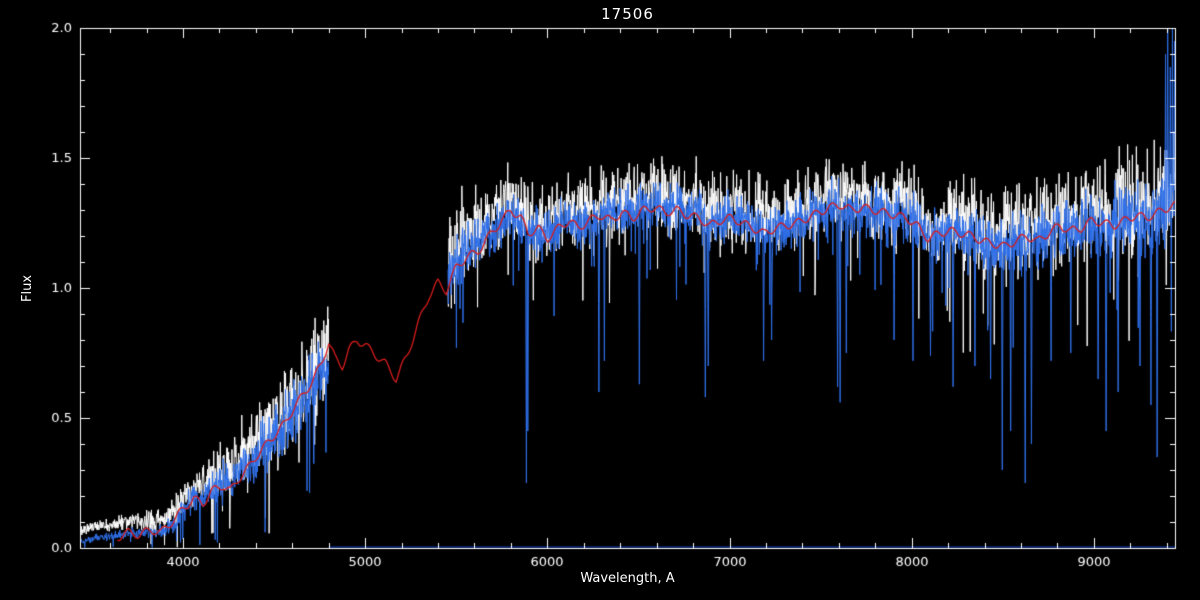 The height and width of the screenshot is (600, 1200). What do you see at coordinates (627, 578) in the screenshot?
I see `x-axis-label: Wavelength, A` at bounding box center [627, 578].